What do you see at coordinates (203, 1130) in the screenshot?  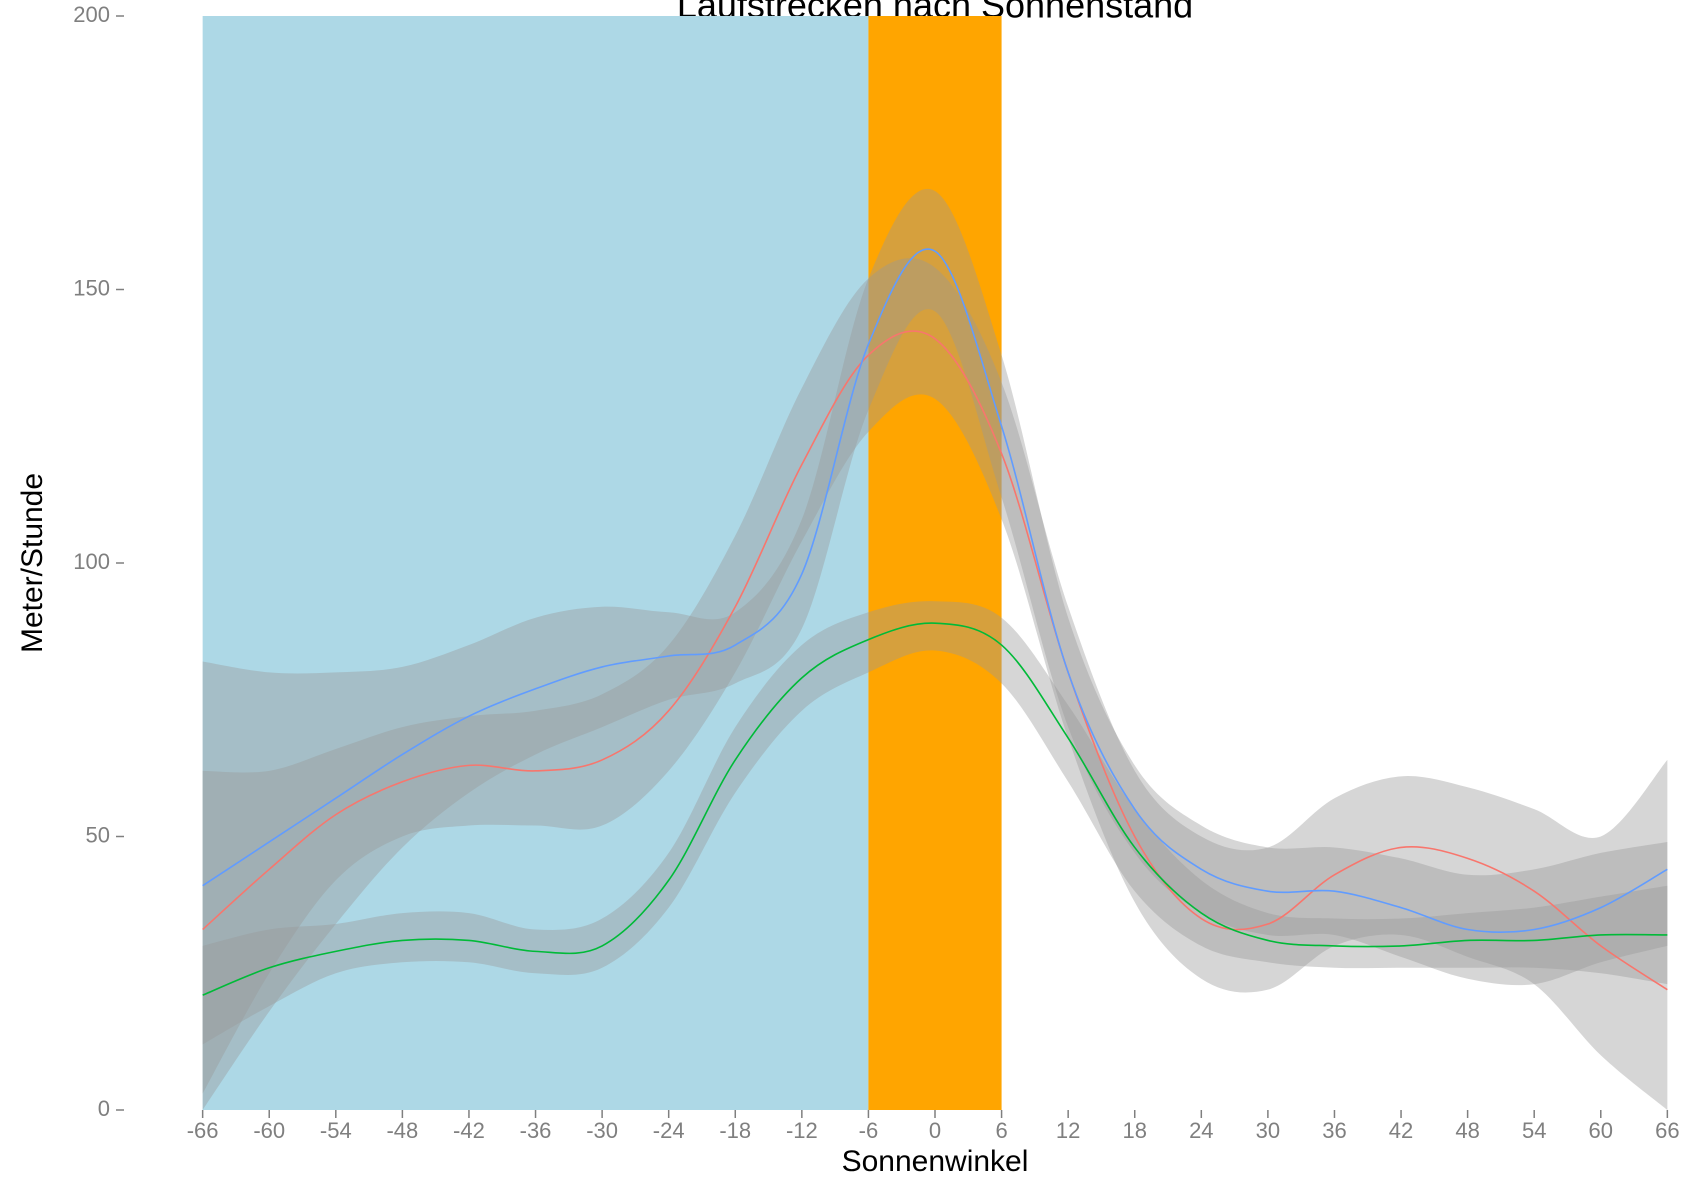 I see `x-tick-label: -66` at bounding box center [203, 1130].